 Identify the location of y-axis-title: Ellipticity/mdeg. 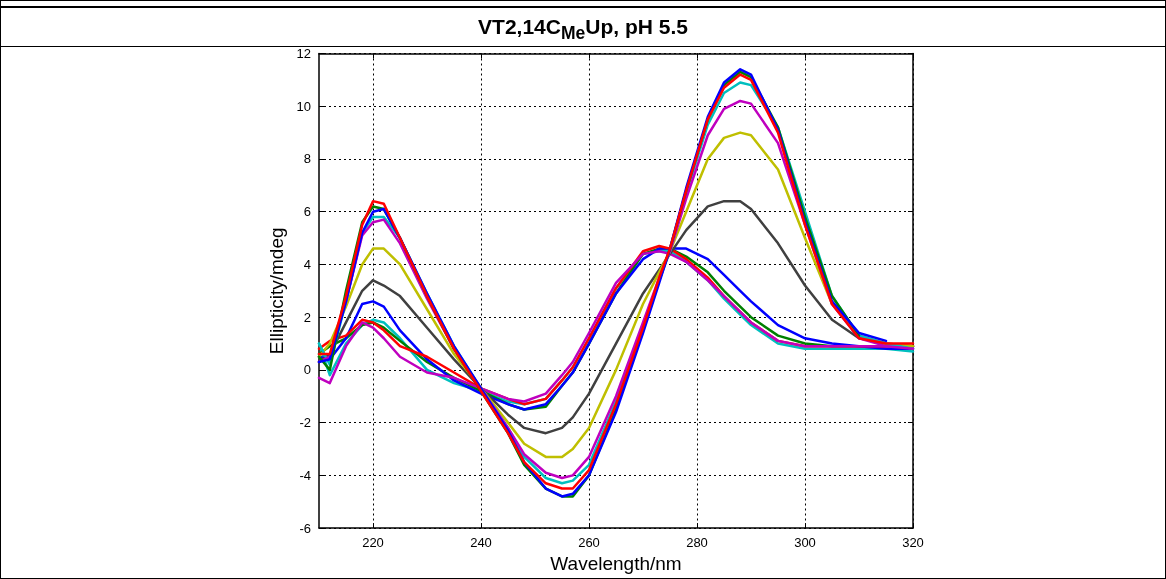
(276, 291).